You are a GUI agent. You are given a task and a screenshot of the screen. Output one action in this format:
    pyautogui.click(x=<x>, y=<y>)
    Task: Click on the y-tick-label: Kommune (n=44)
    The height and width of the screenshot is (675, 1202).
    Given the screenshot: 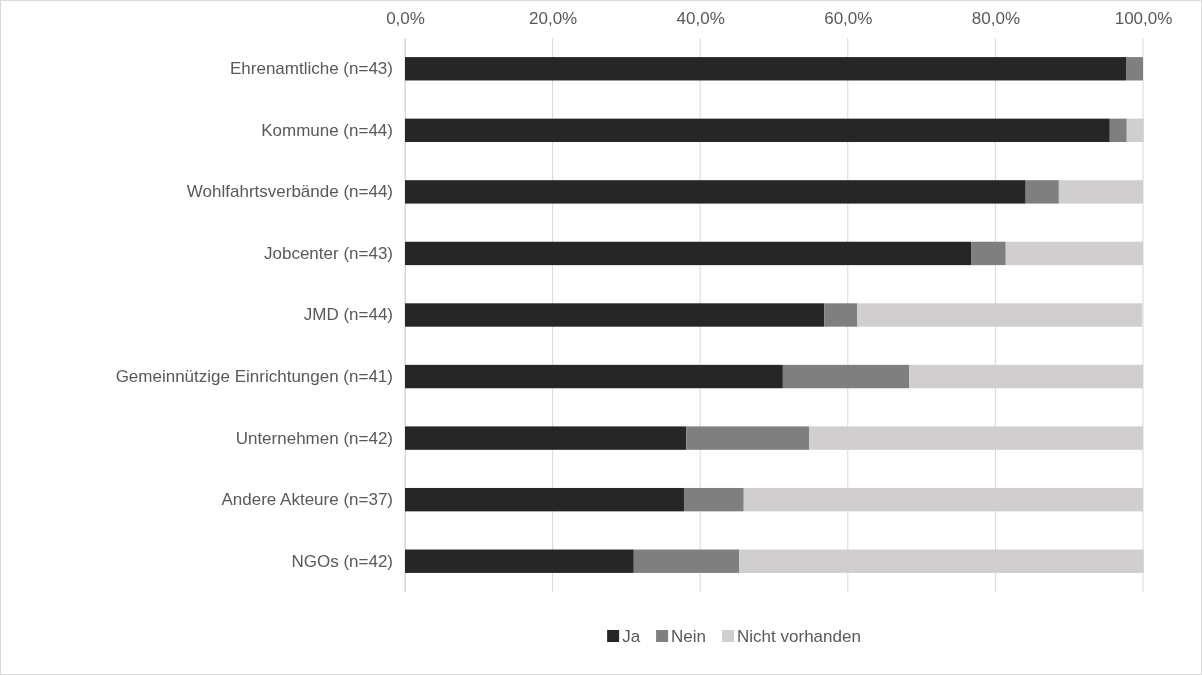 What is the action you would take?
    pyautogui.click(x=327, y=130)
    